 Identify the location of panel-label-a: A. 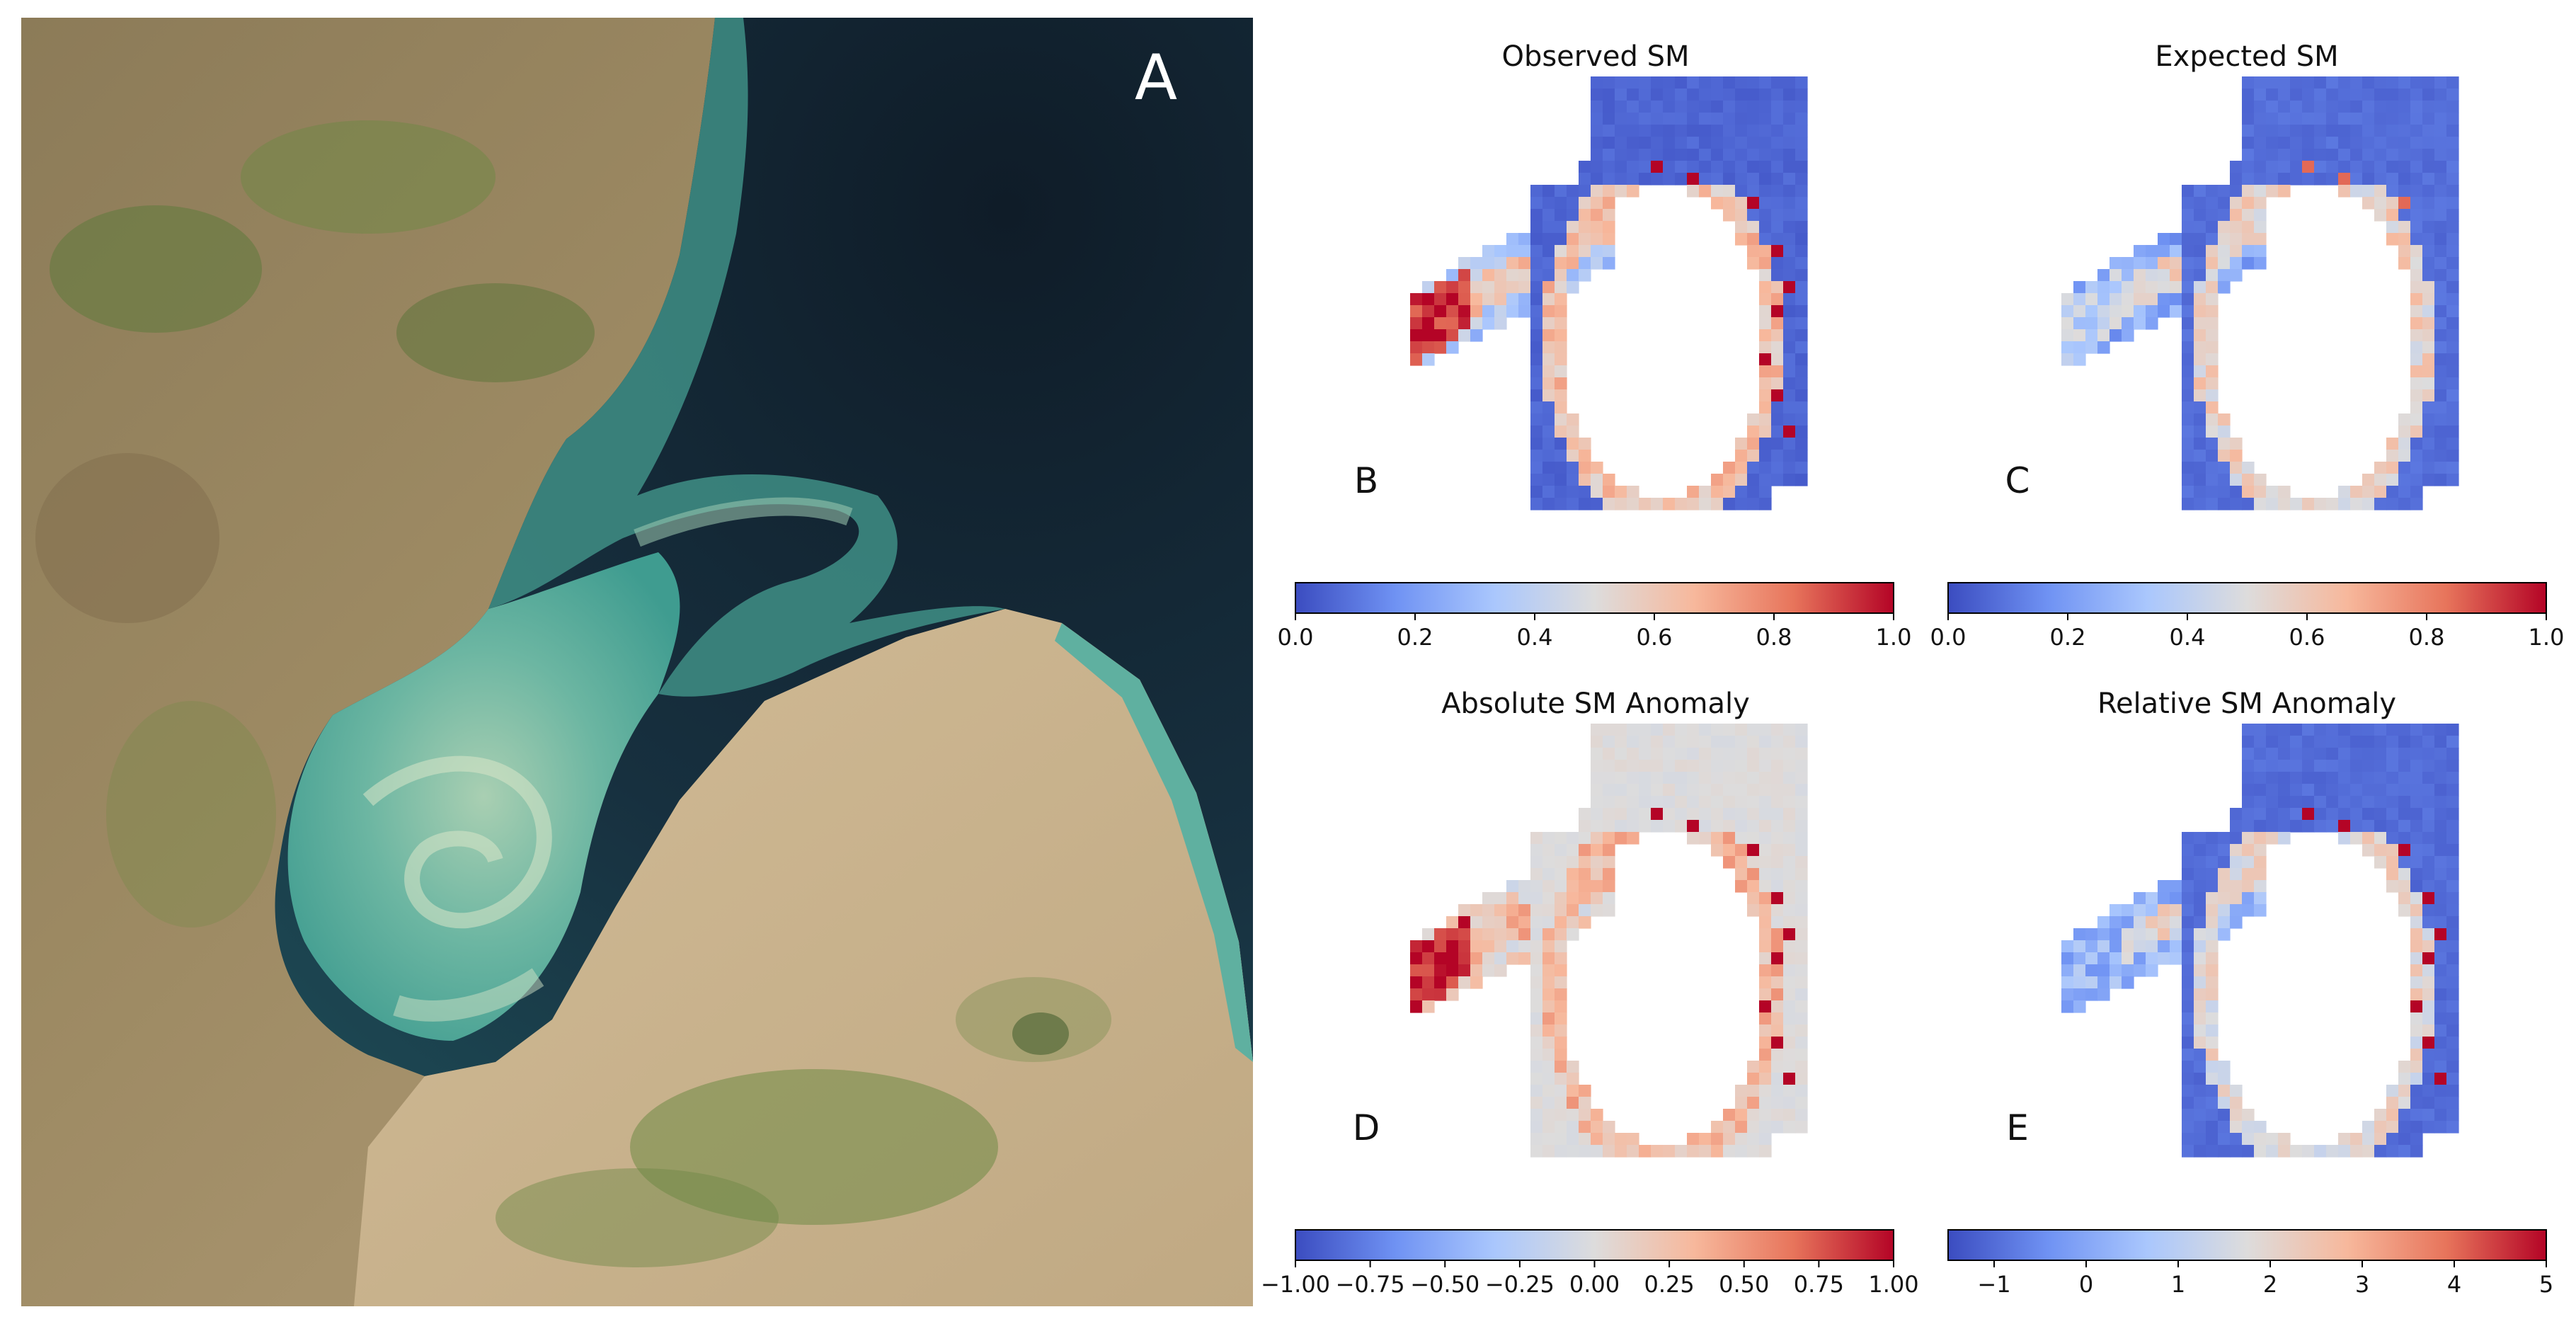
(1156, 77).